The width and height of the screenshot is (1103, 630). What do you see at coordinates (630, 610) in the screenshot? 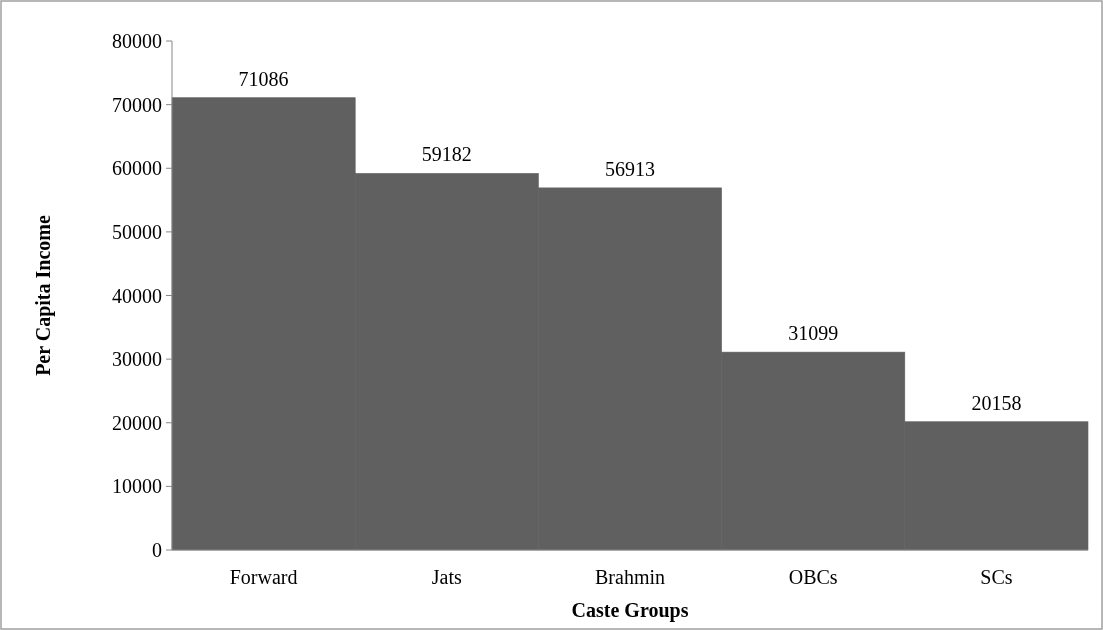
I see `x-axis-title: Caste Groups` at bounding box center [630, 610].